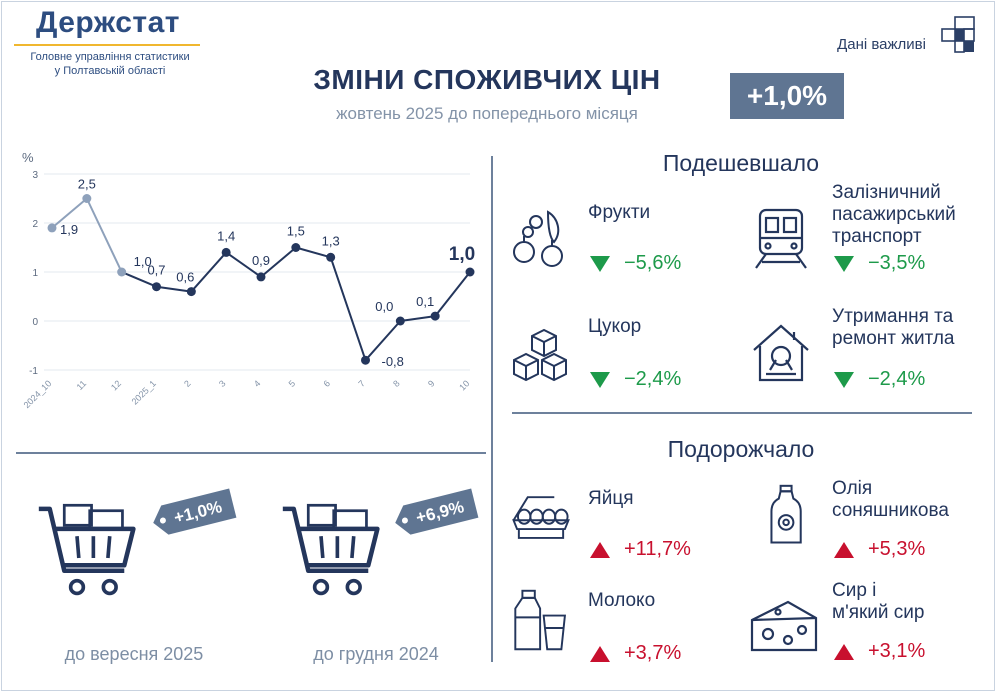 Image resolution: width=996 pixels, height=692 pixels. What do you see at coordinates (879, 379) in the screenshot?
I see `cheaper-value-4: −2,4%` at bounding box center [879, 379].